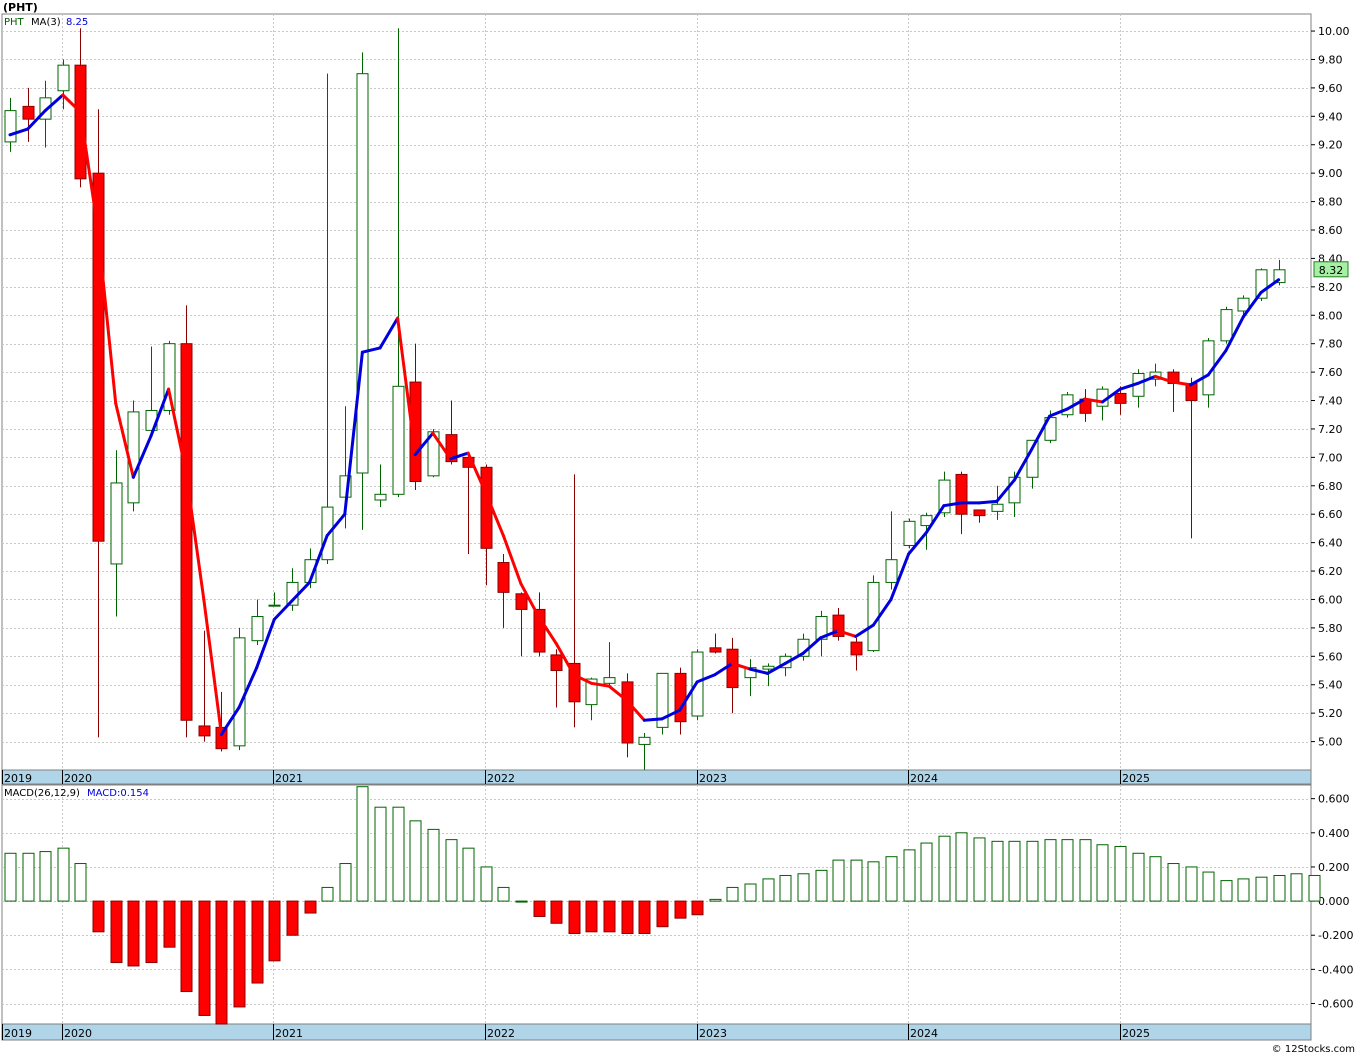 The width and height of the screenshot is (1360, 1056). I want to click on price-y-tick-label: 9.80, so click(1330, 59).